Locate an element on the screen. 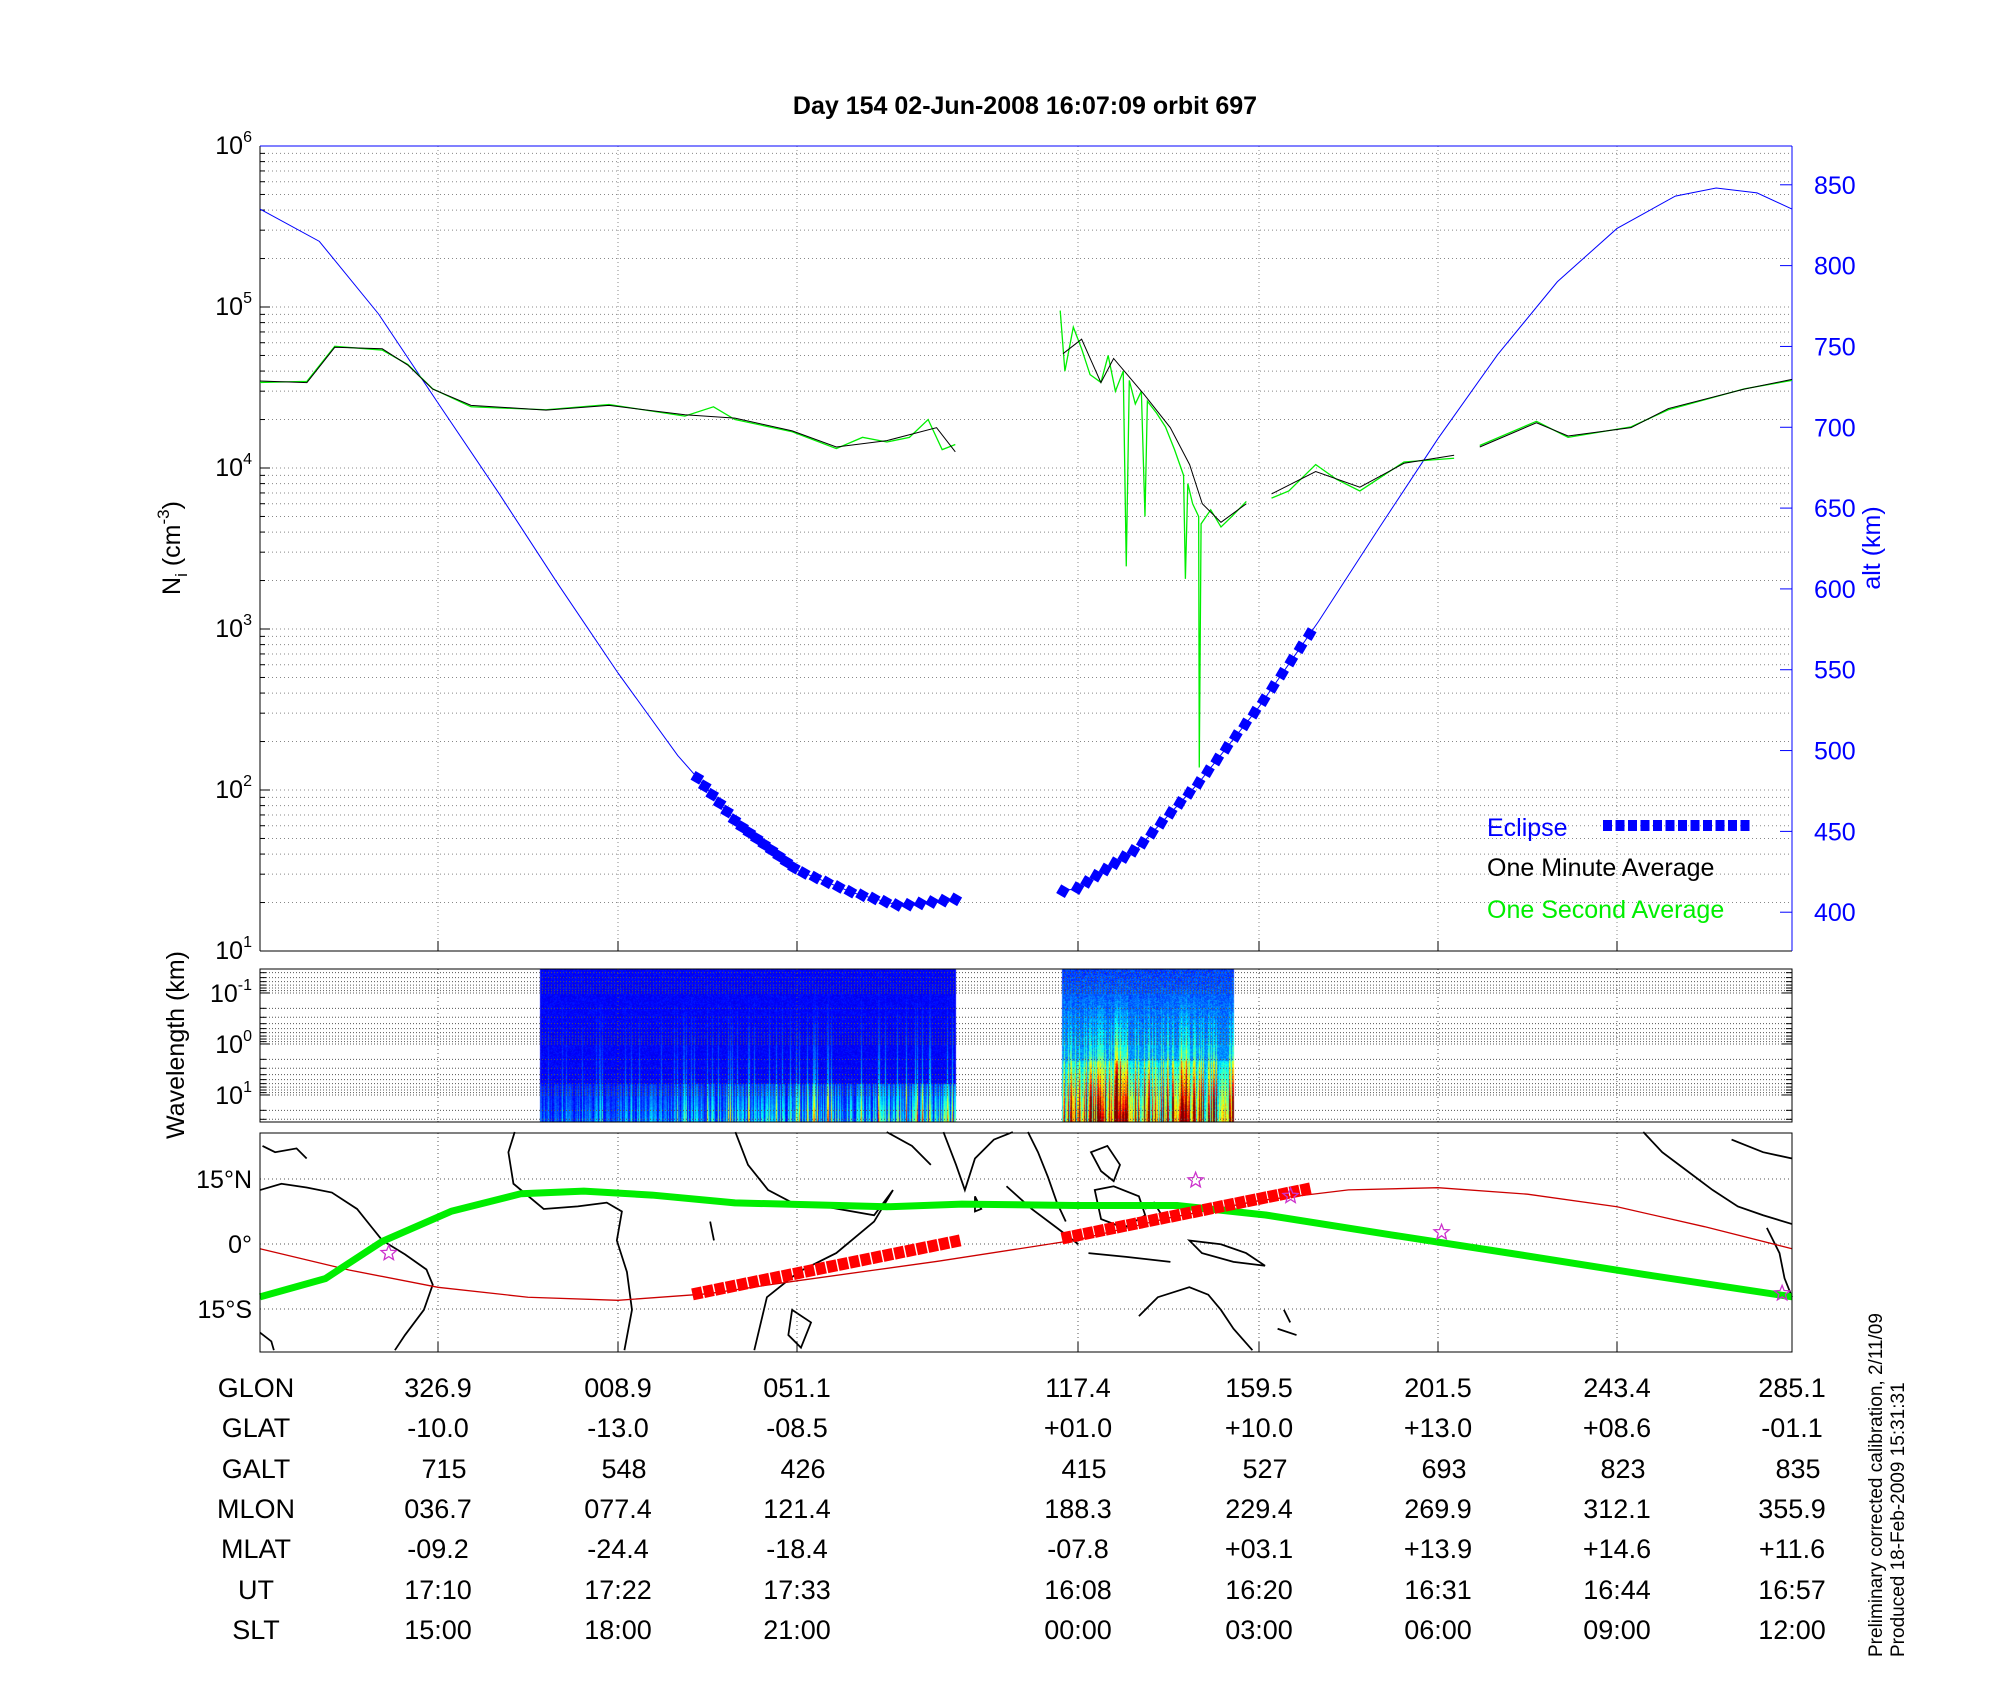  lat-tick-label: 15°S is located at coordinates (225, 1310).